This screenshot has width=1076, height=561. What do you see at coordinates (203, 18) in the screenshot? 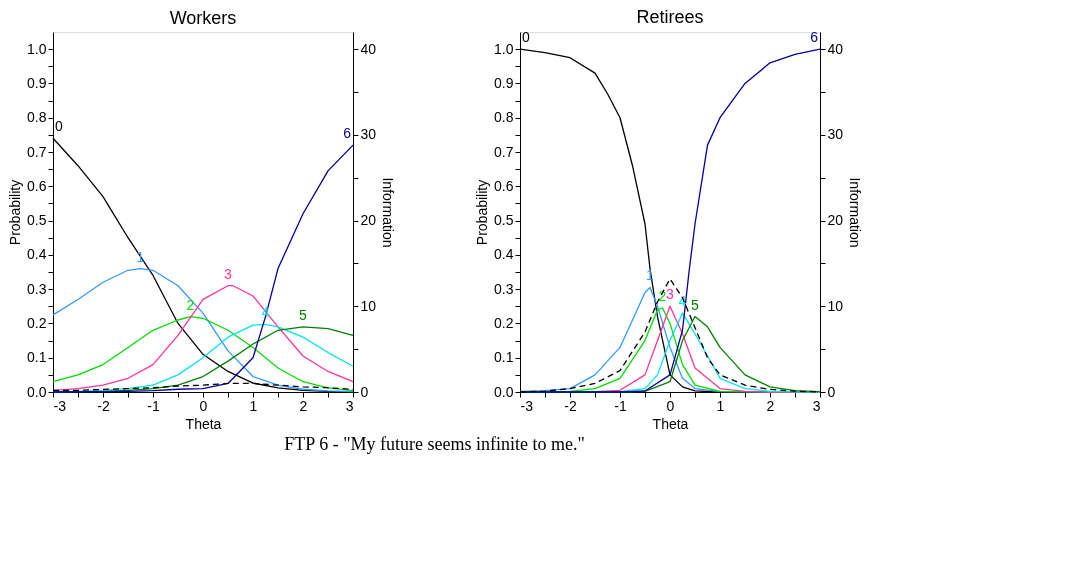
I see `chart-title: Workers` at bounding box center [203, 18].